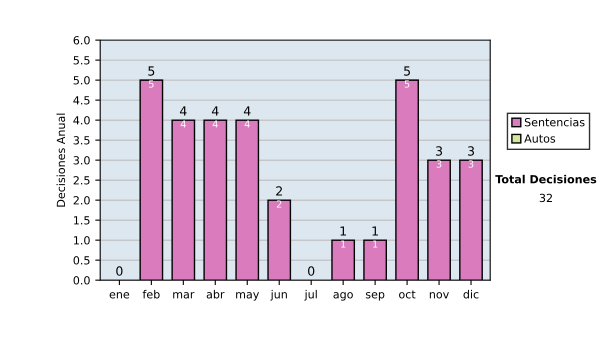 The width and height of the screenshot is (600, 340). I want to click on text: 3.5, so click(82, 140).